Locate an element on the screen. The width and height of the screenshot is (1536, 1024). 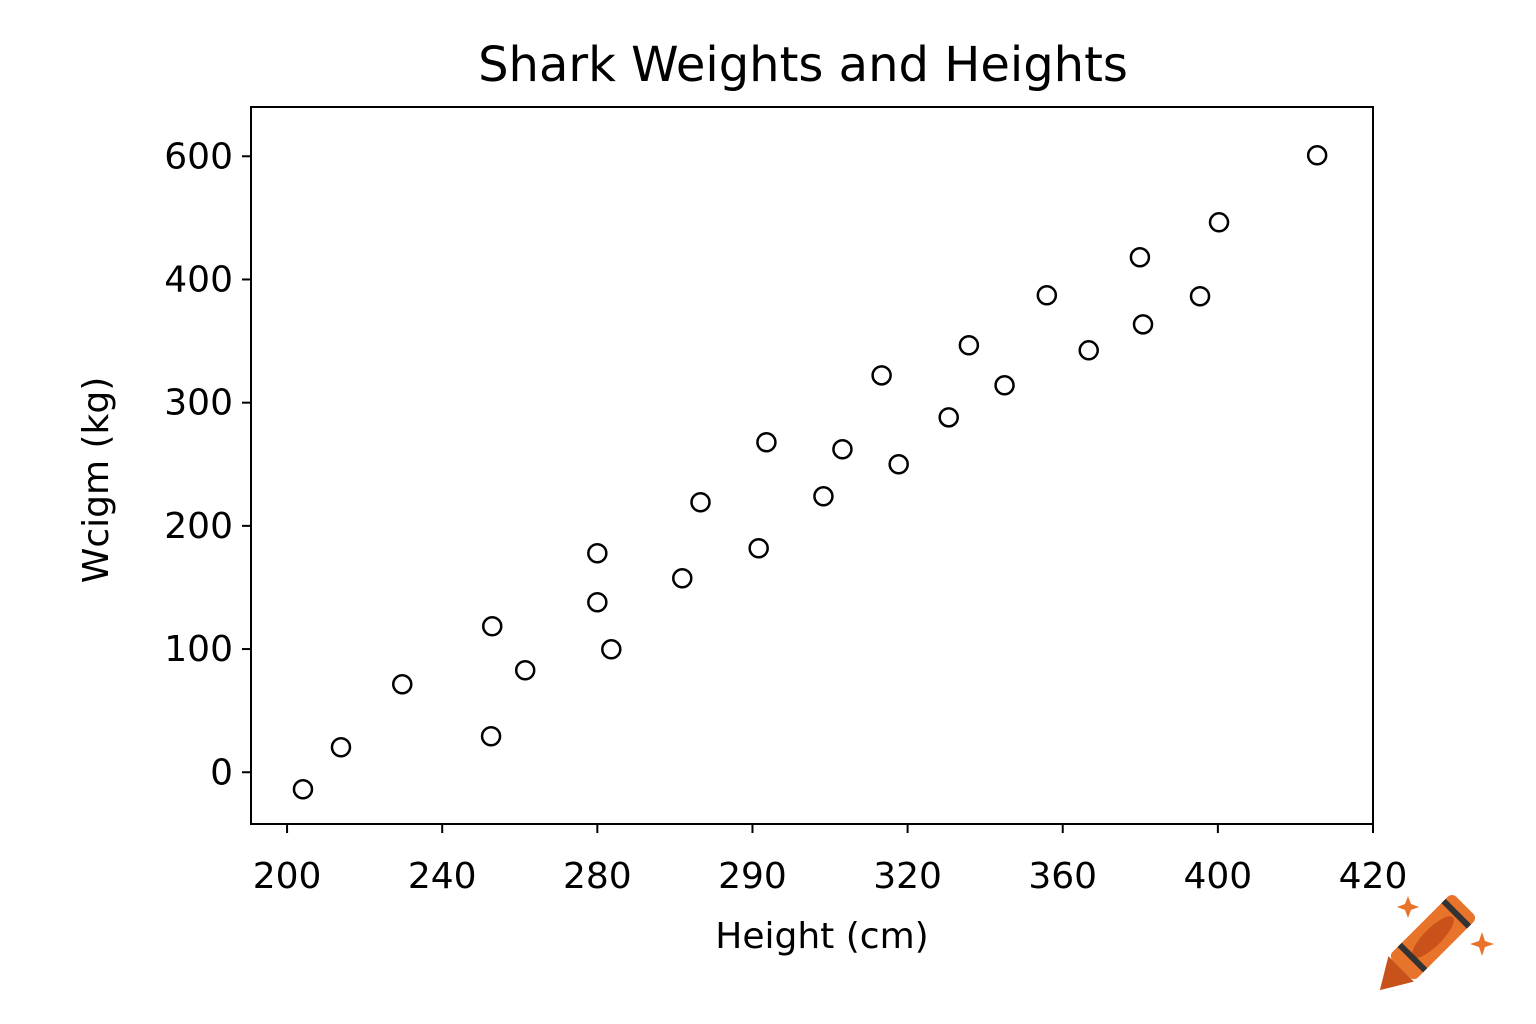
y-tick-label: 100 is located at coordinates (198, 649).